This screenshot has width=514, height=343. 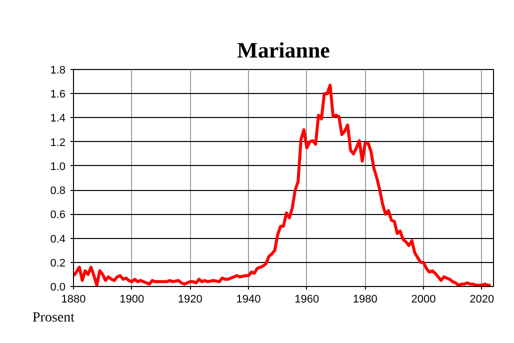 I want to click on chart-title: Marianne, so click(x=283, y=50).